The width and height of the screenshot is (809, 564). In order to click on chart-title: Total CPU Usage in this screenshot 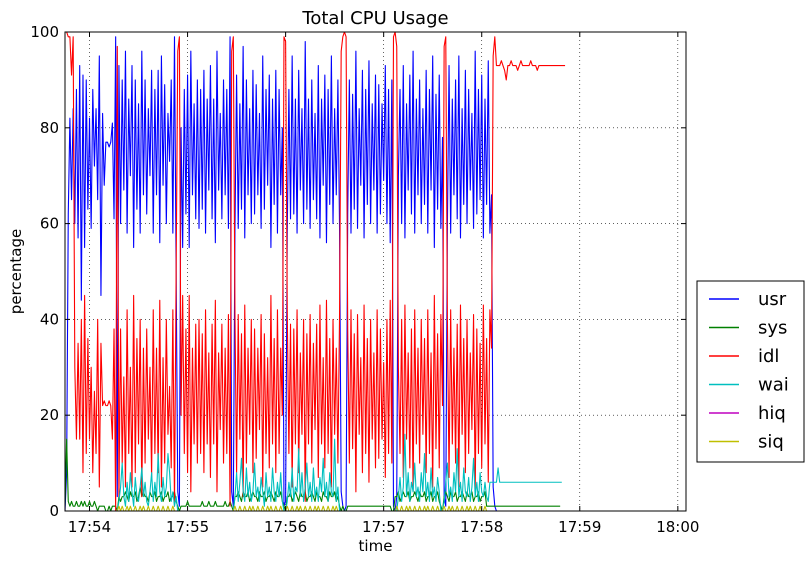, I will do `click(374, 18)`.